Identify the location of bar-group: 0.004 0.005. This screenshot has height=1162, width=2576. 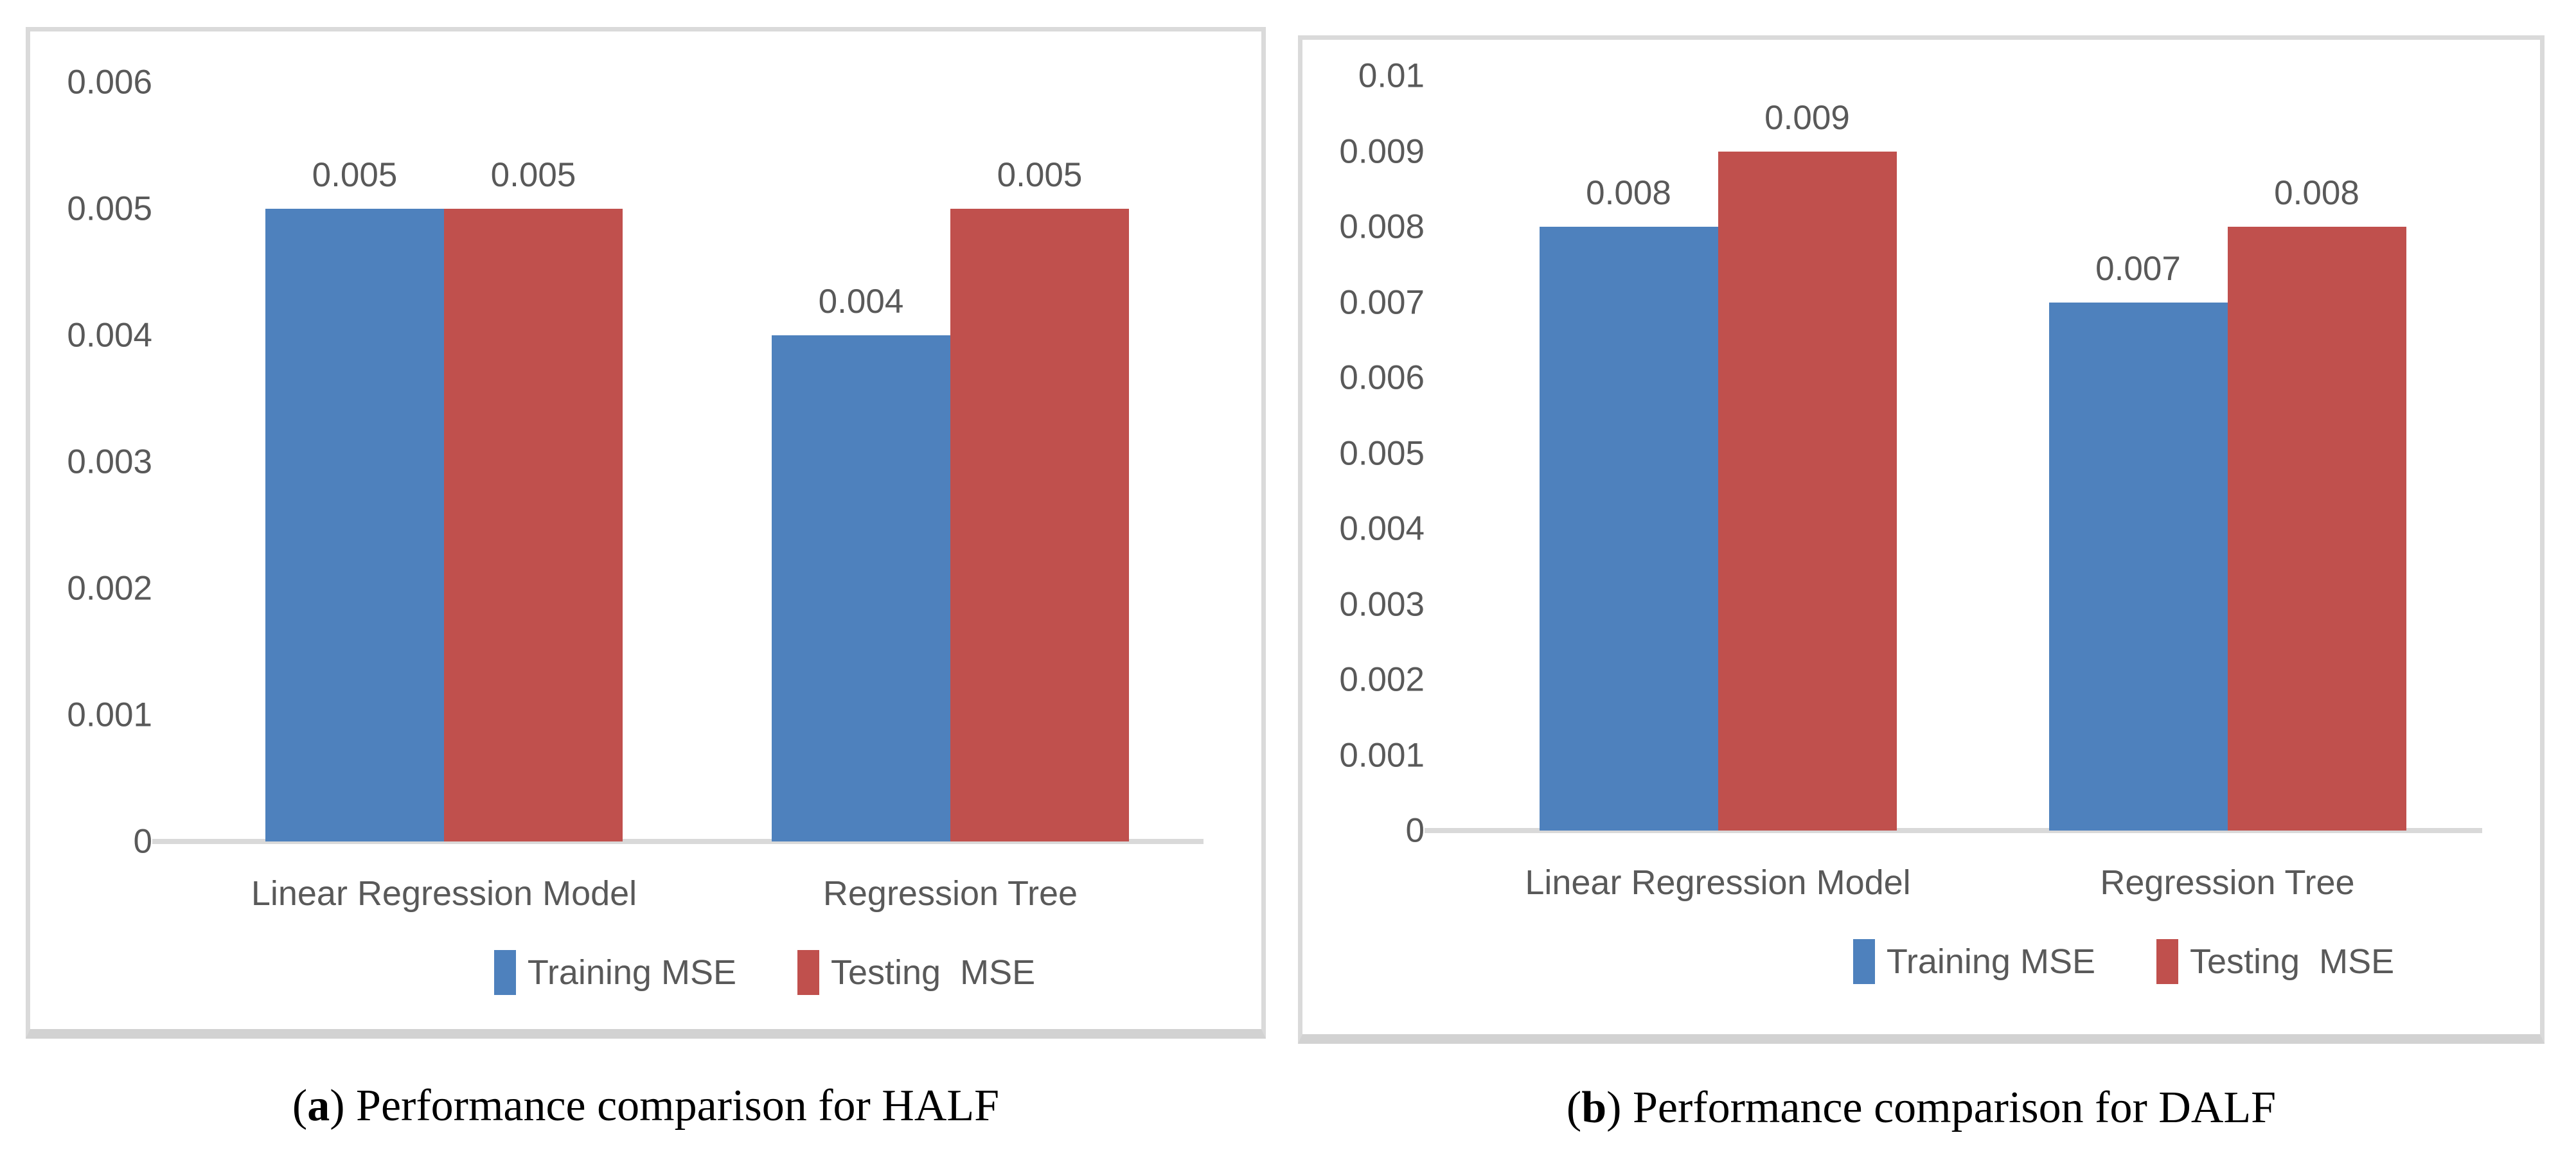
(951, 461).